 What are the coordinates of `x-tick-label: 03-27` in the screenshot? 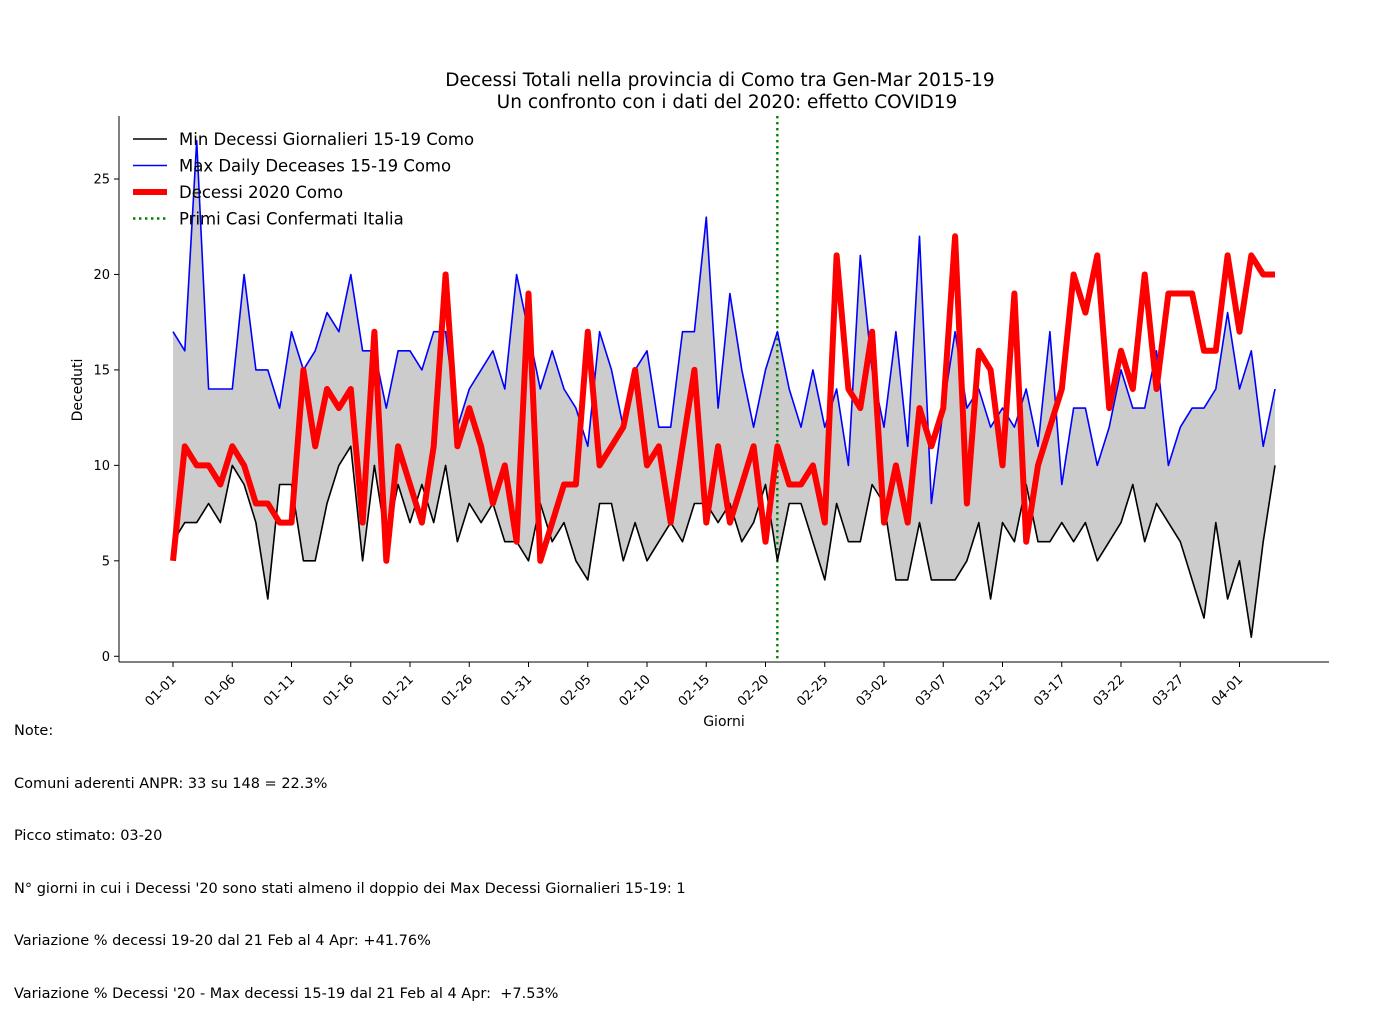 It's located at (1168, 690).